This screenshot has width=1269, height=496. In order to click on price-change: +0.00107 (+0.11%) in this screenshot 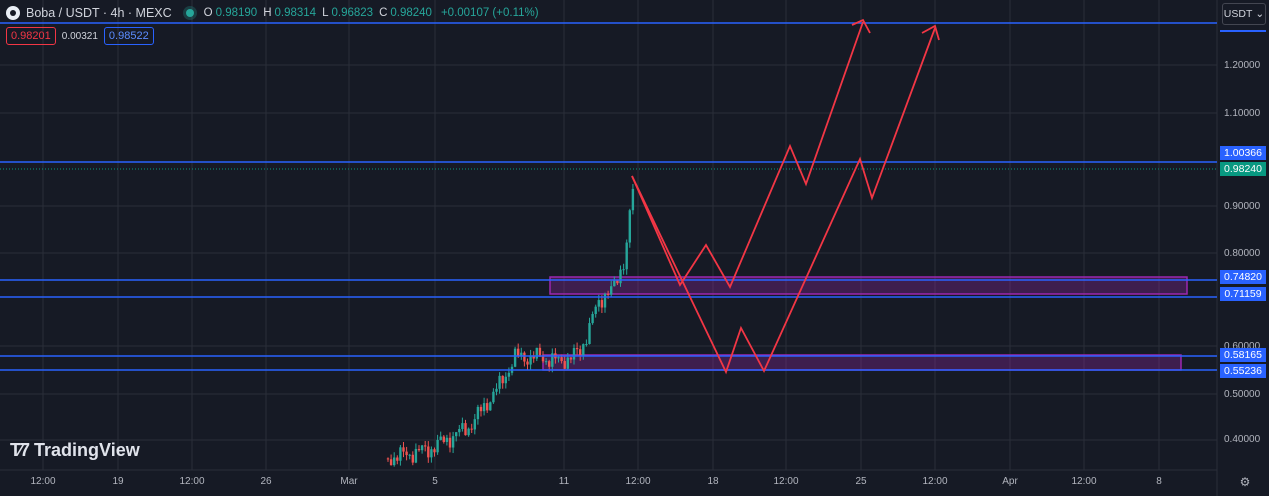, I will do `click(489, 13)`.